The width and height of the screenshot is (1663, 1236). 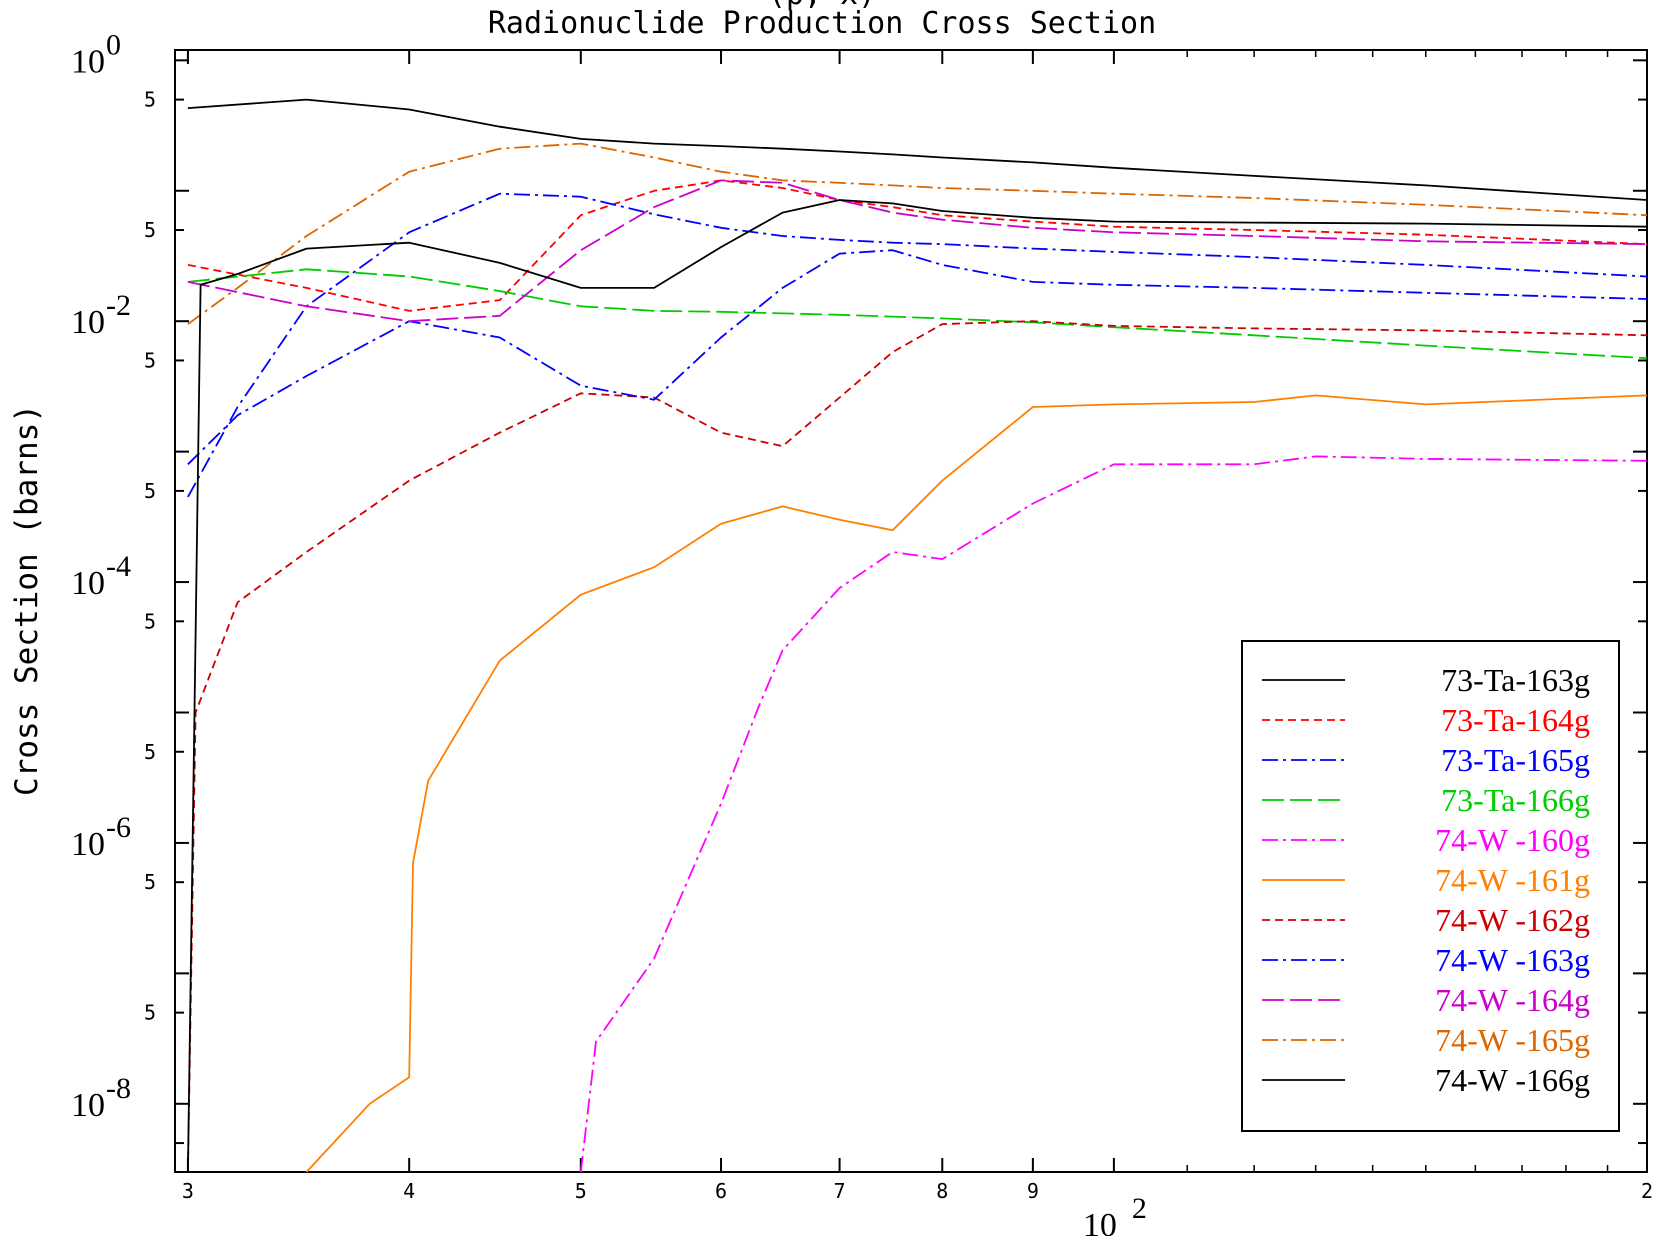 What do you see at coordinates (1033, 1191) in the screenshot?
I see `x-tick-label: 9` at bounding box center [1033, 1191].